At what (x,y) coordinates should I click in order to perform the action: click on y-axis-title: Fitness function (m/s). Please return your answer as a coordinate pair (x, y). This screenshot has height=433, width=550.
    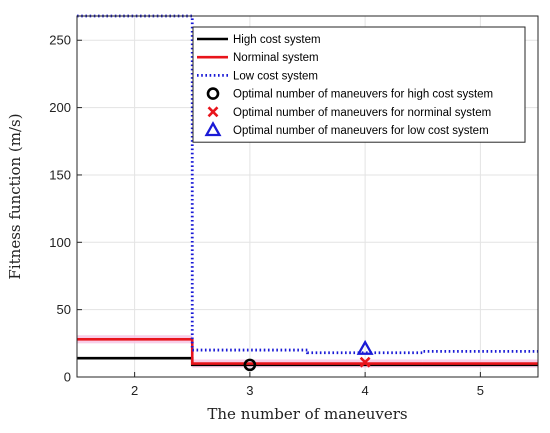
    Looking at the image, I should click on (15, 196).